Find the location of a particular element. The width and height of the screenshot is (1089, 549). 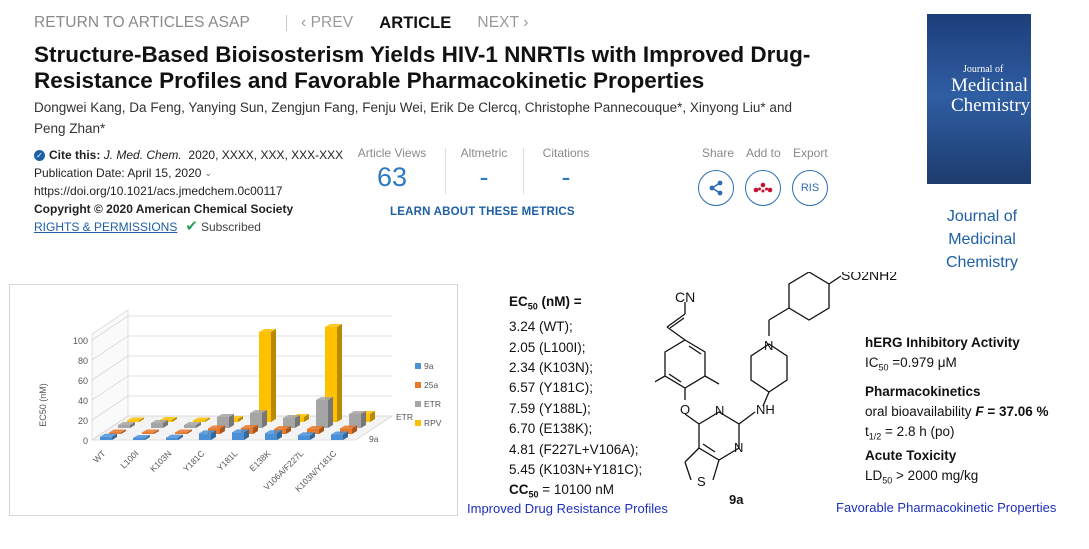

legend-swatch-ETR is located at coordinates (418, 404).